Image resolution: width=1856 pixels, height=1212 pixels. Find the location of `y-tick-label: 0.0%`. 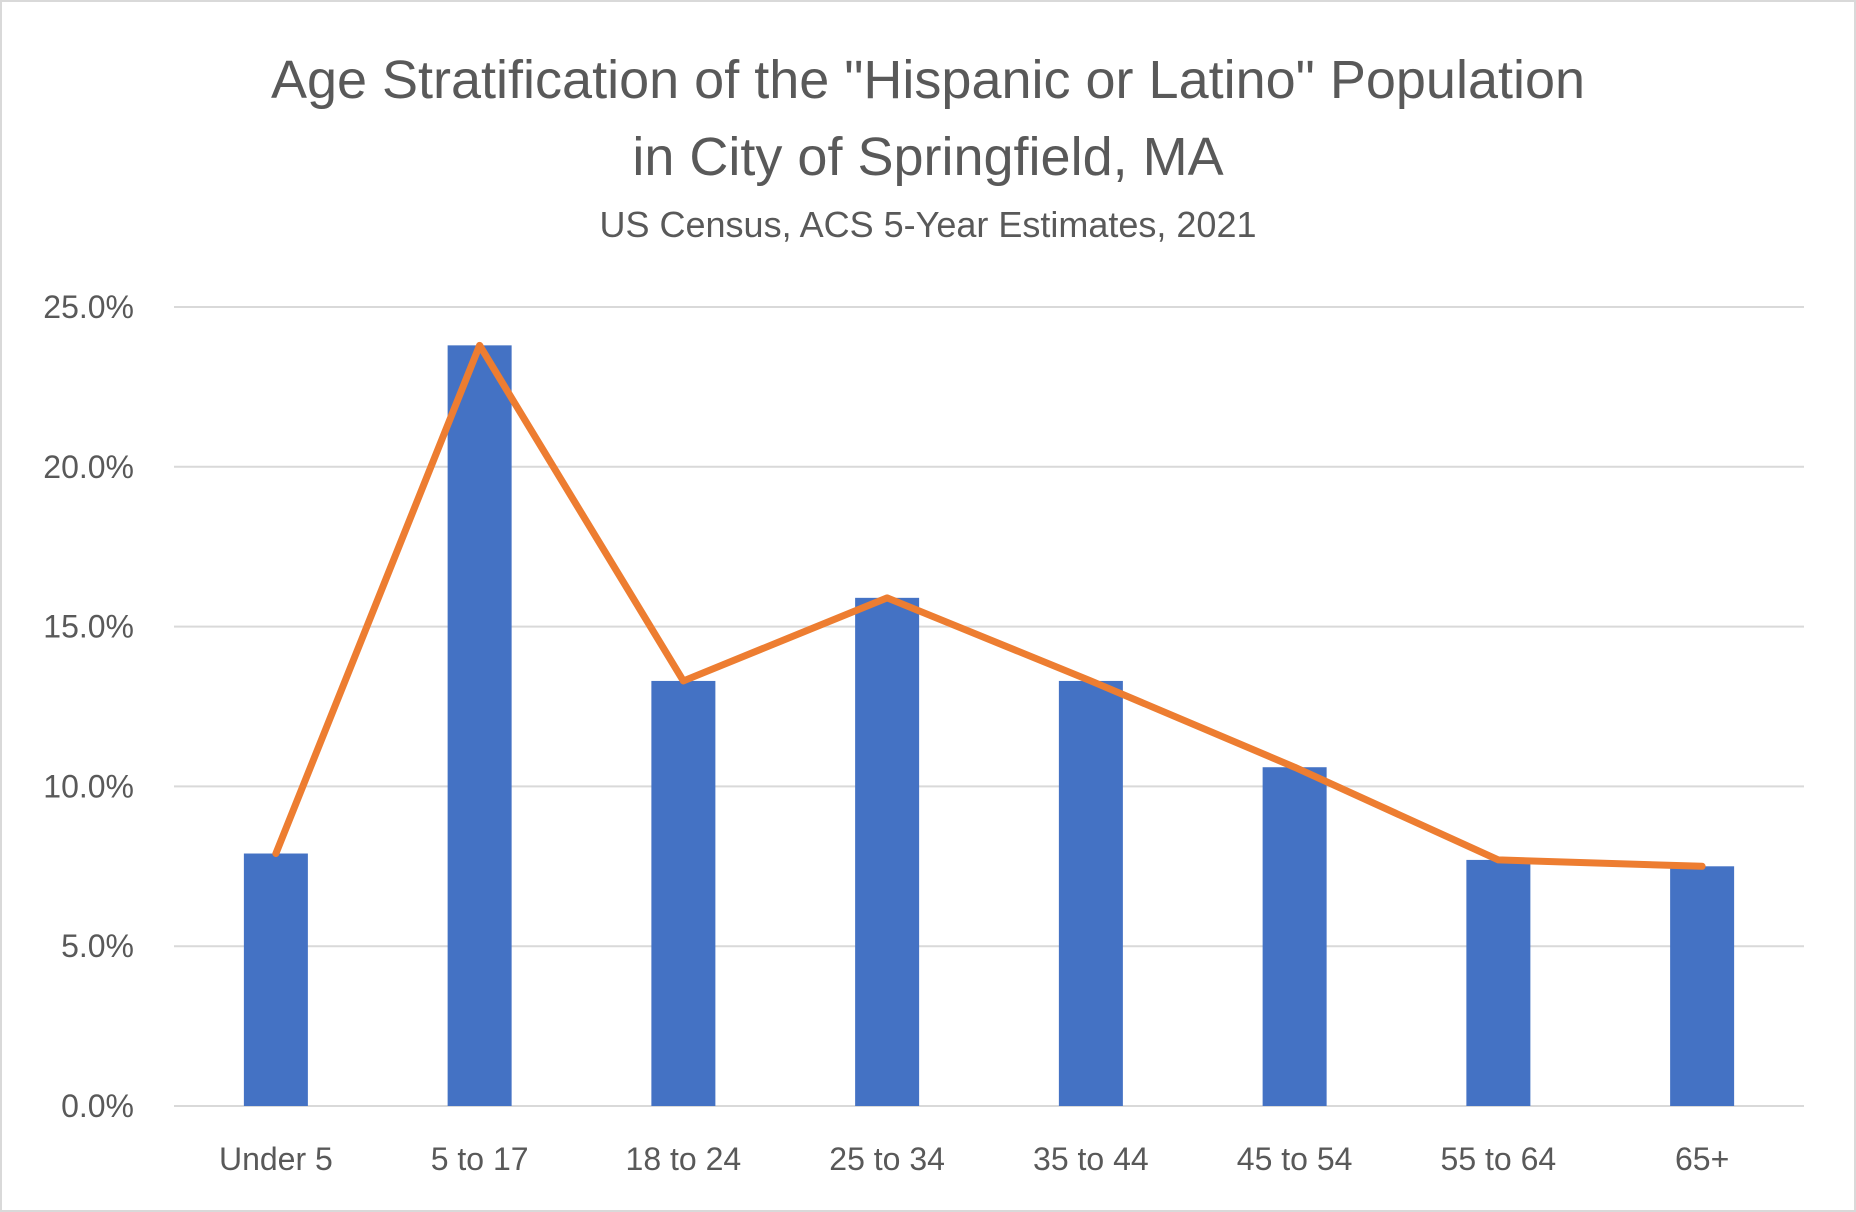

y-tick-label: 0.0% is located at coordinates (97, 1106).